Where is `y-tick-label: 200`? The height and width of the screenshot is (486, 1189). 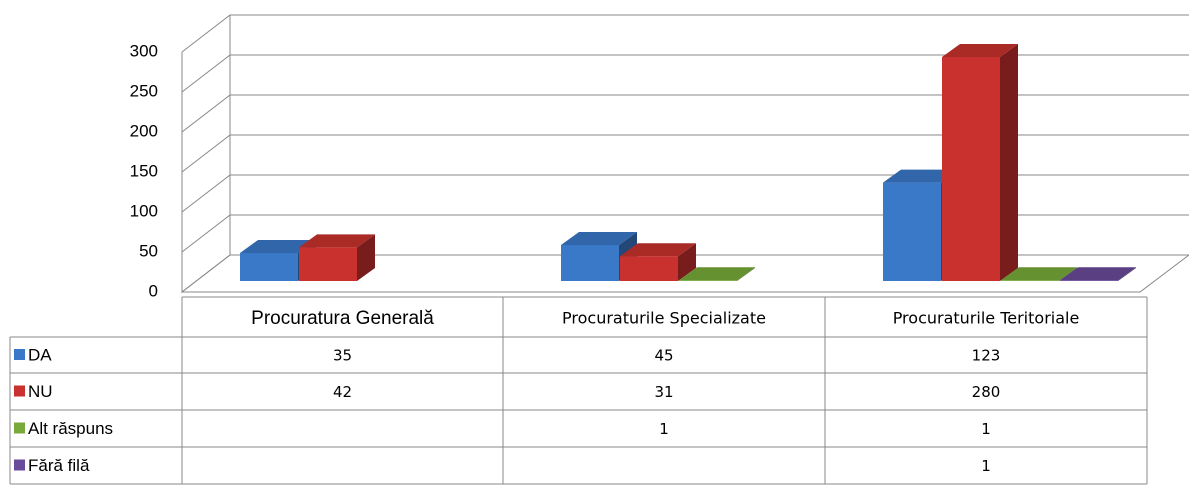 y-tick-label: 200 is located at coordinates (144, 130).